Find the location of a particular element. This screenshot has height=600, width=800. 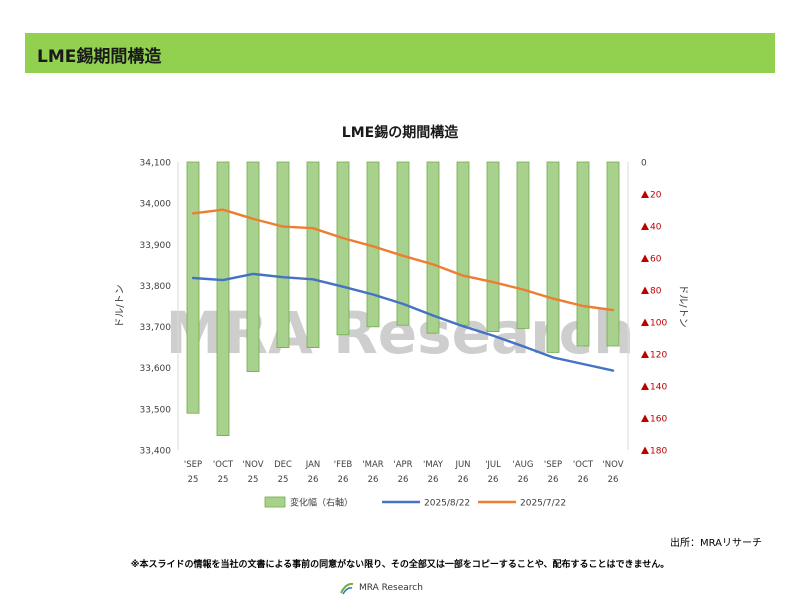

x-tick-label-year-8: 26 is located at coordinates (433, 480).